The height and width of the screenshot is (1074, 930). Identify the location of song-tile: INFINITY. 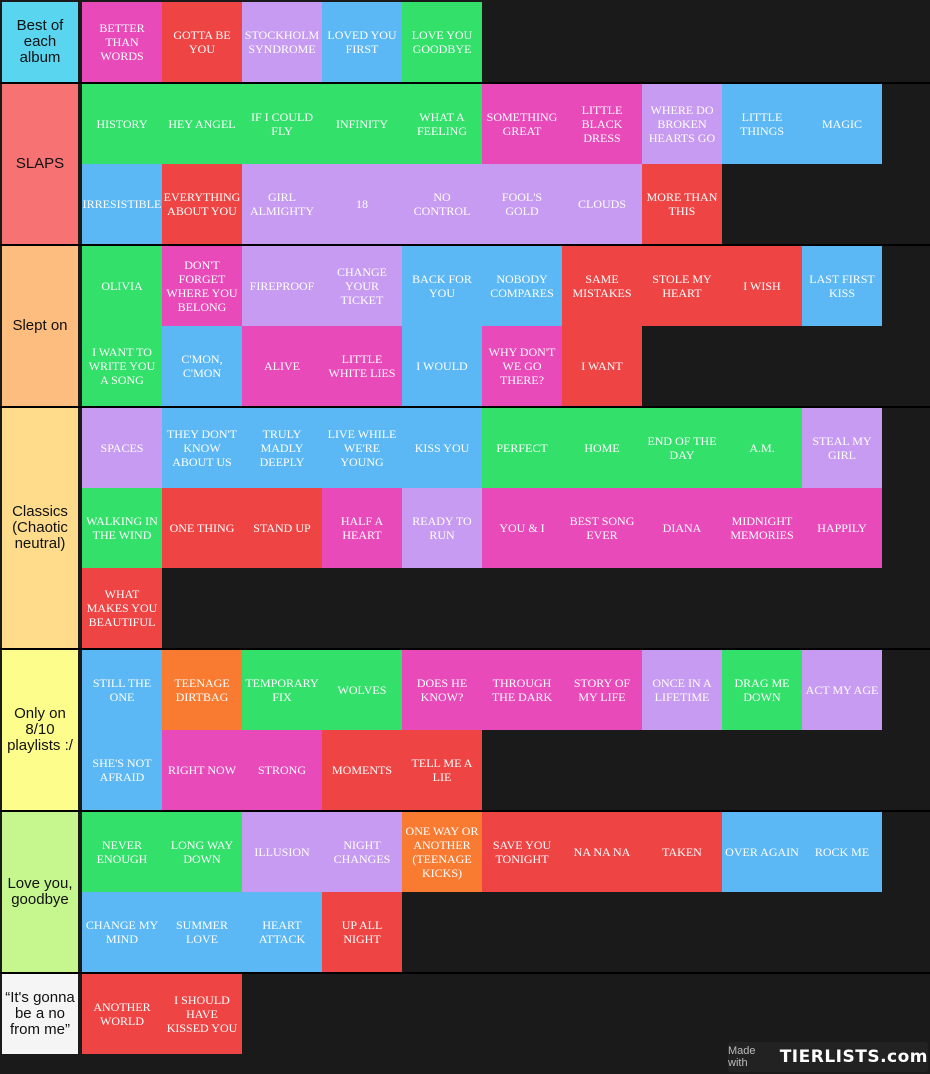
(362, 124).